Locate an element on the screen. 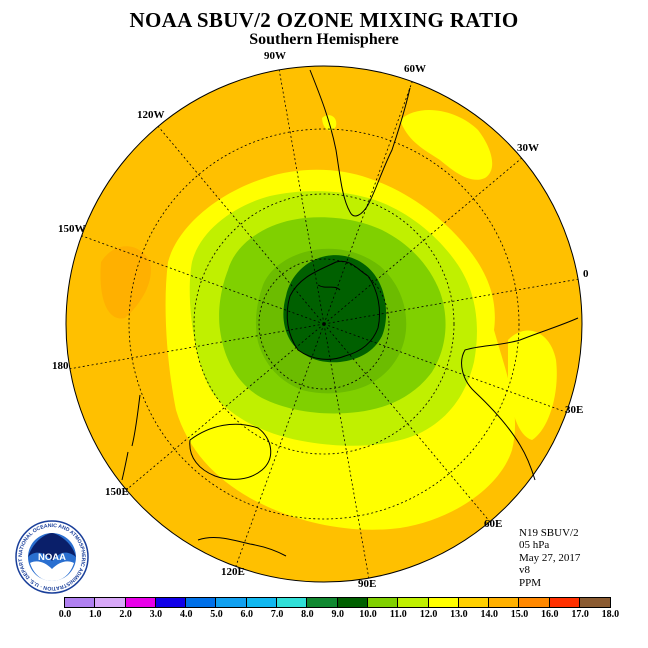  africa-coast is located at coordinates (520, 399).